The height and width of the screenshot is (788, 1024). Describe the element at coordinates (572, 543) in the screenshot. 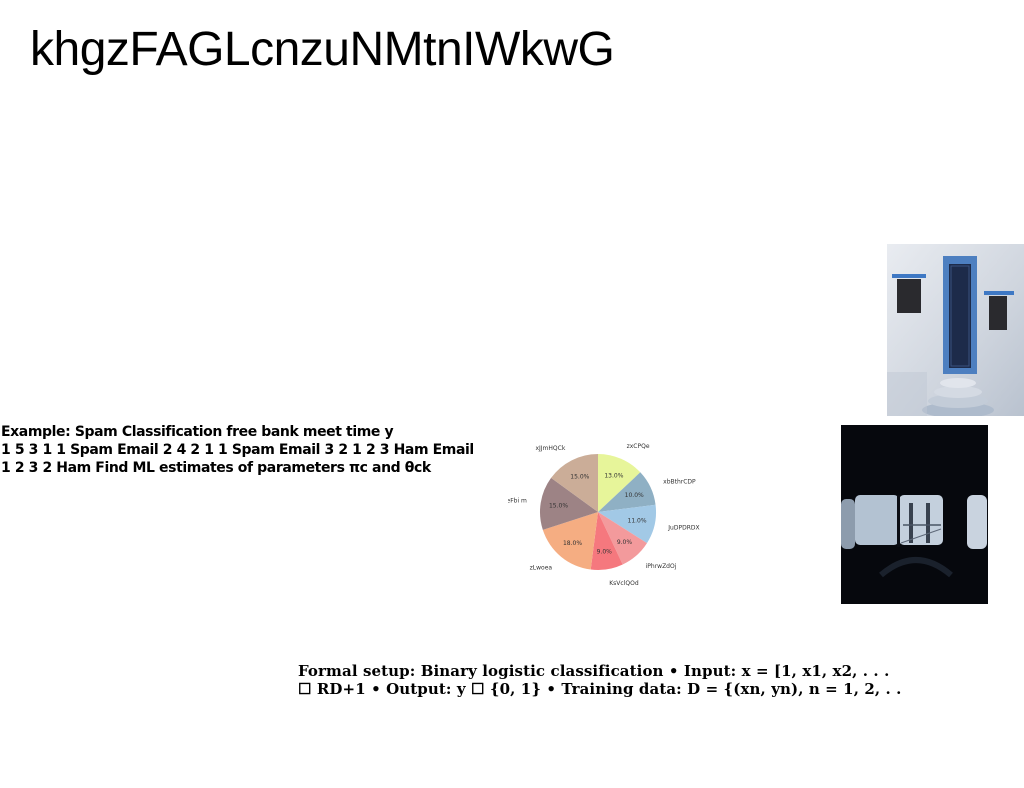

I see `pie-slice-percent: 18.0%` at that location.